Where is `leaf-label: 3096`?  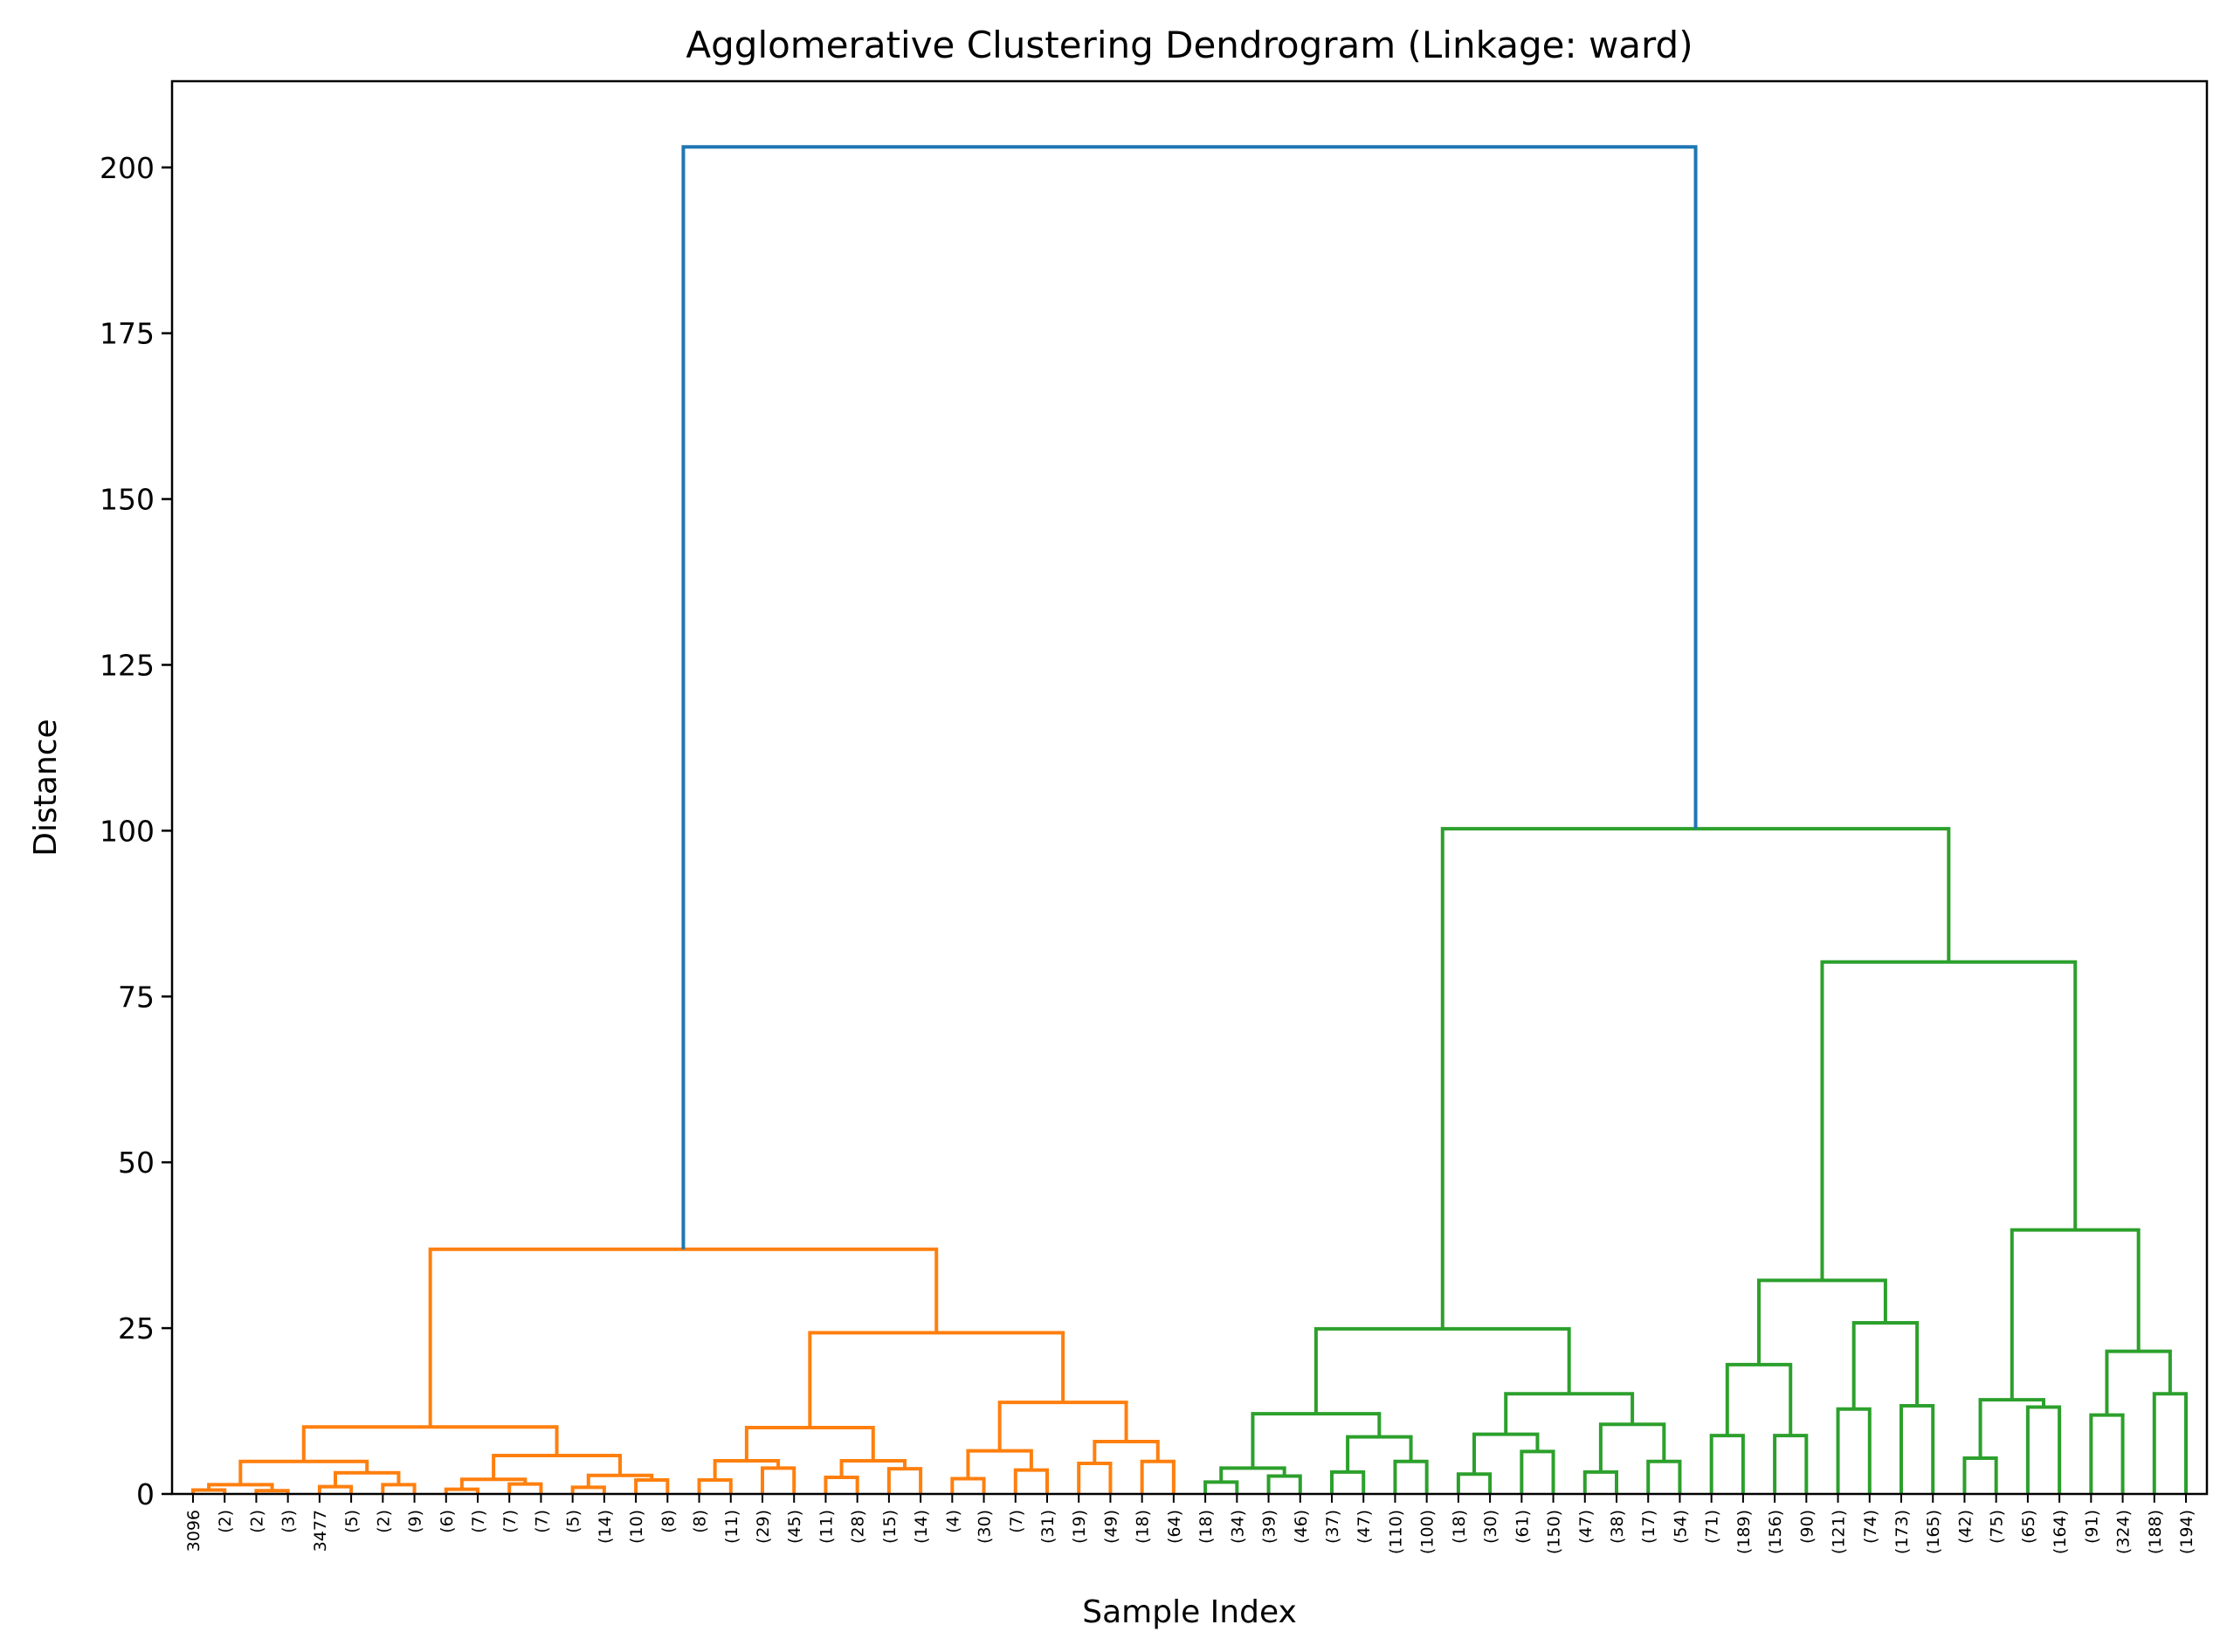
leaf-label: 3096 is located at coordinates (193, 1531).